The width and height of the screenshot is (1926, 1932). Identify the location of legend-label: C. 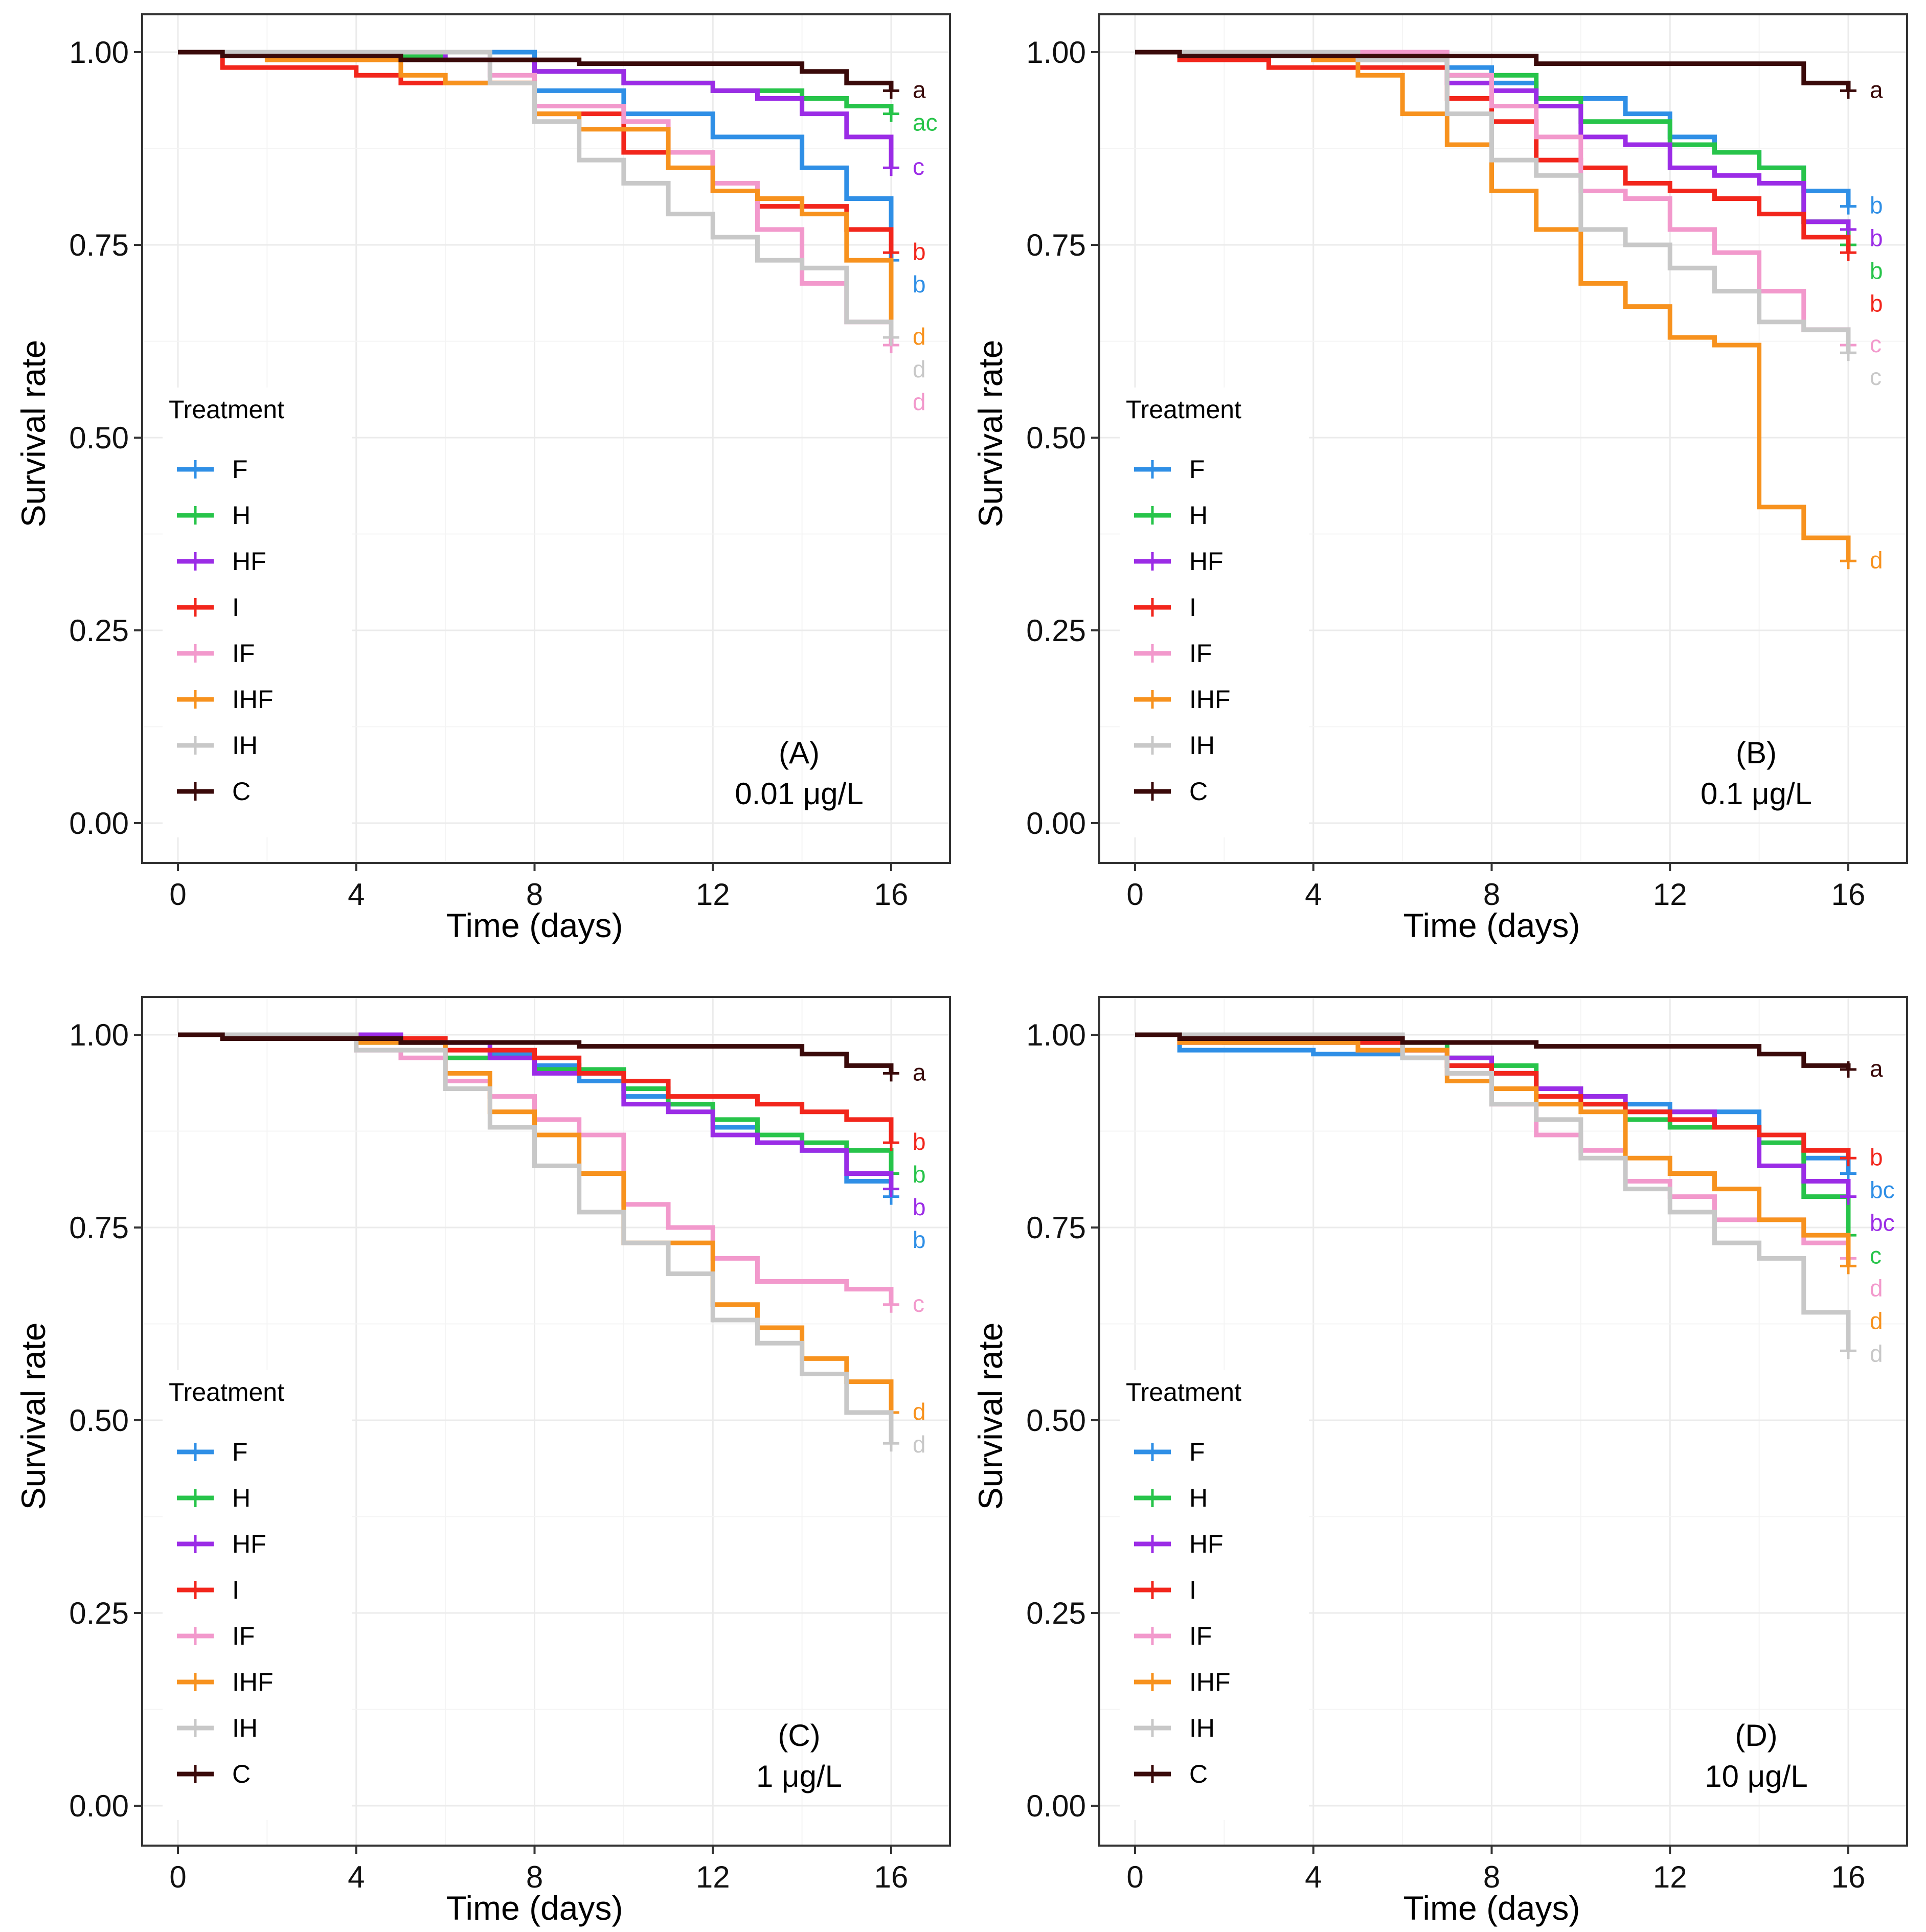
(1199, 791).